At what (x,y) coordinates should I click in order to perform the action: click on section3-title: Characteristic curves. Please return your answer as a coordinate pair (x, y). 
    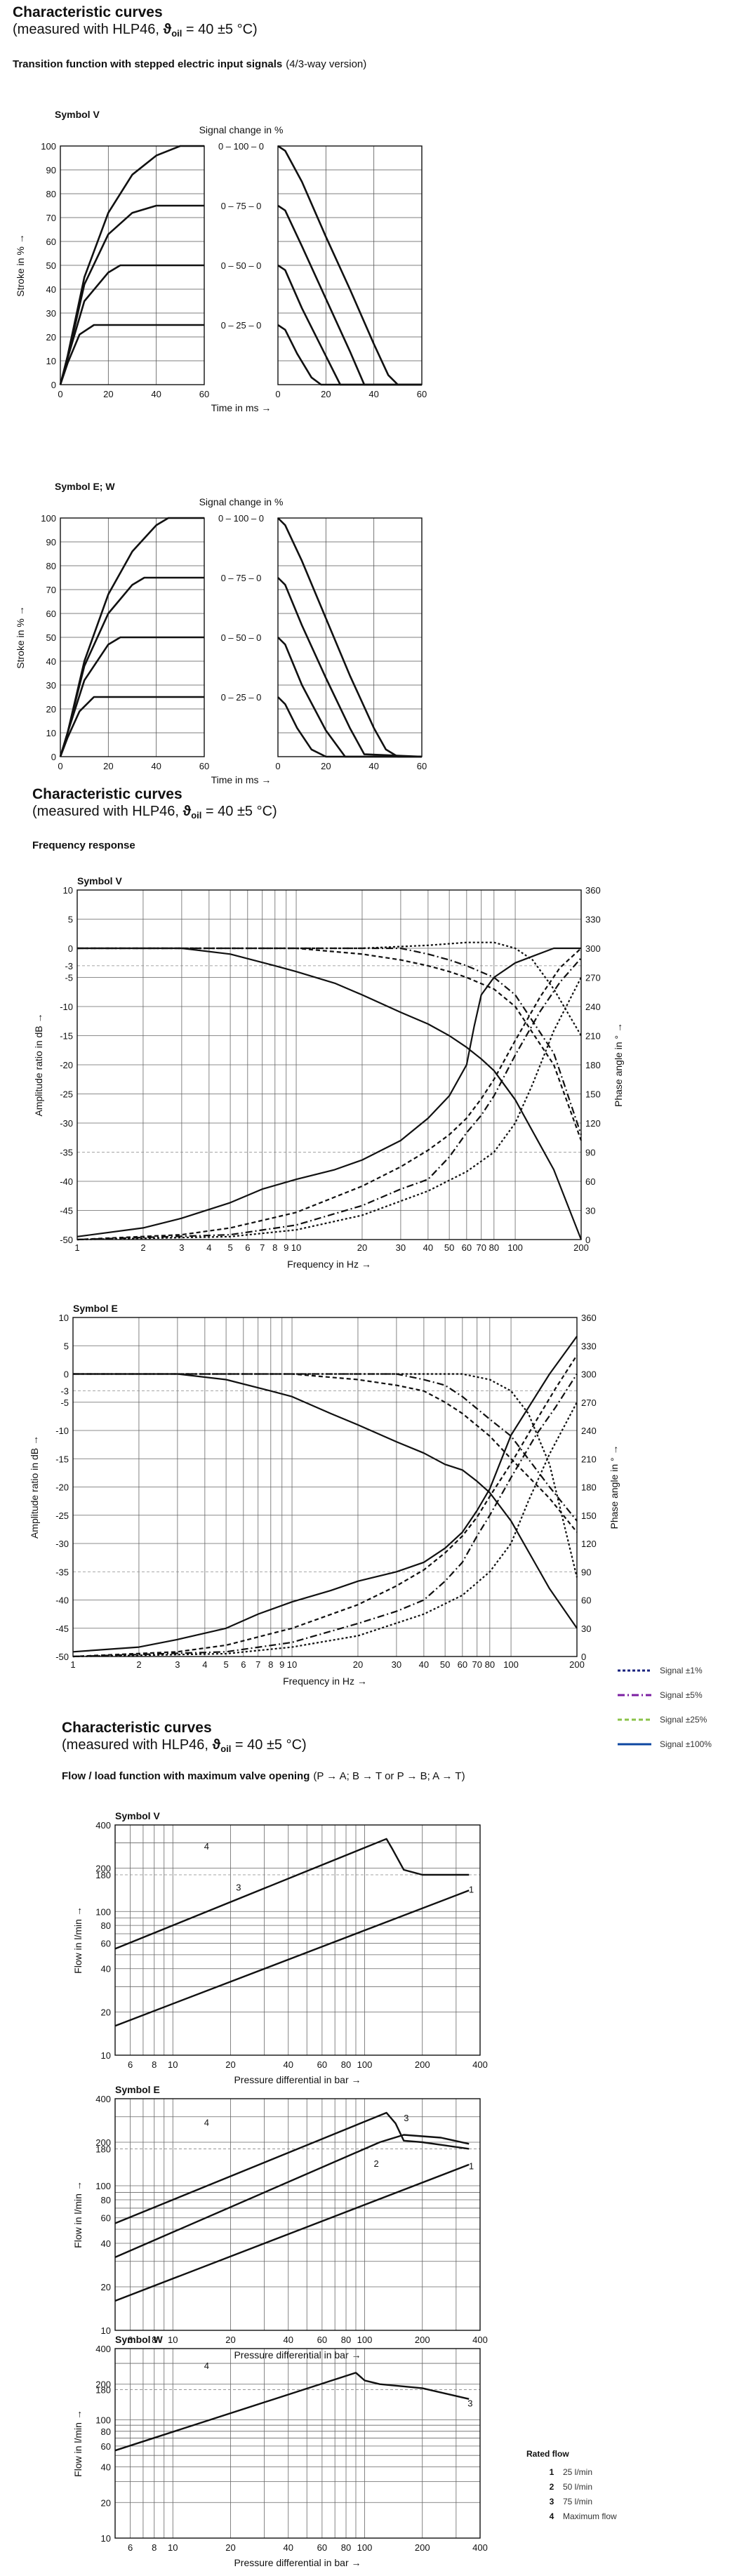
    Looking at the image, I should click on (137, 1728).